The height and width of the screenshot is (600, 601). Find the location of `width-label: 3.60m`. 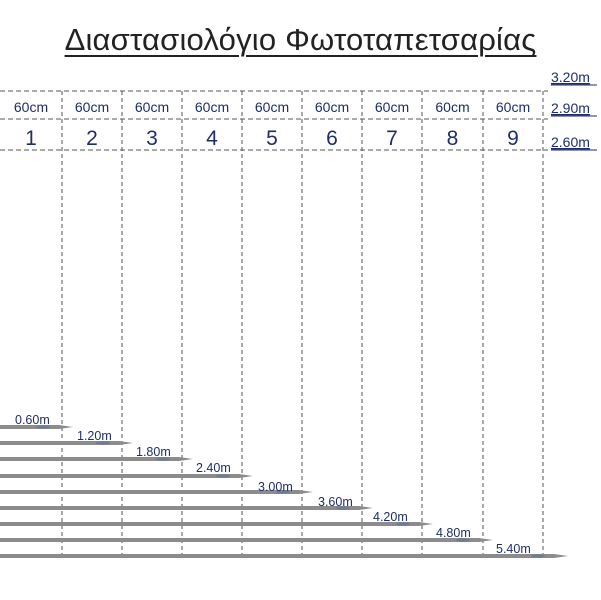

width-label: 3.60m is located at coordinates (335, 502).